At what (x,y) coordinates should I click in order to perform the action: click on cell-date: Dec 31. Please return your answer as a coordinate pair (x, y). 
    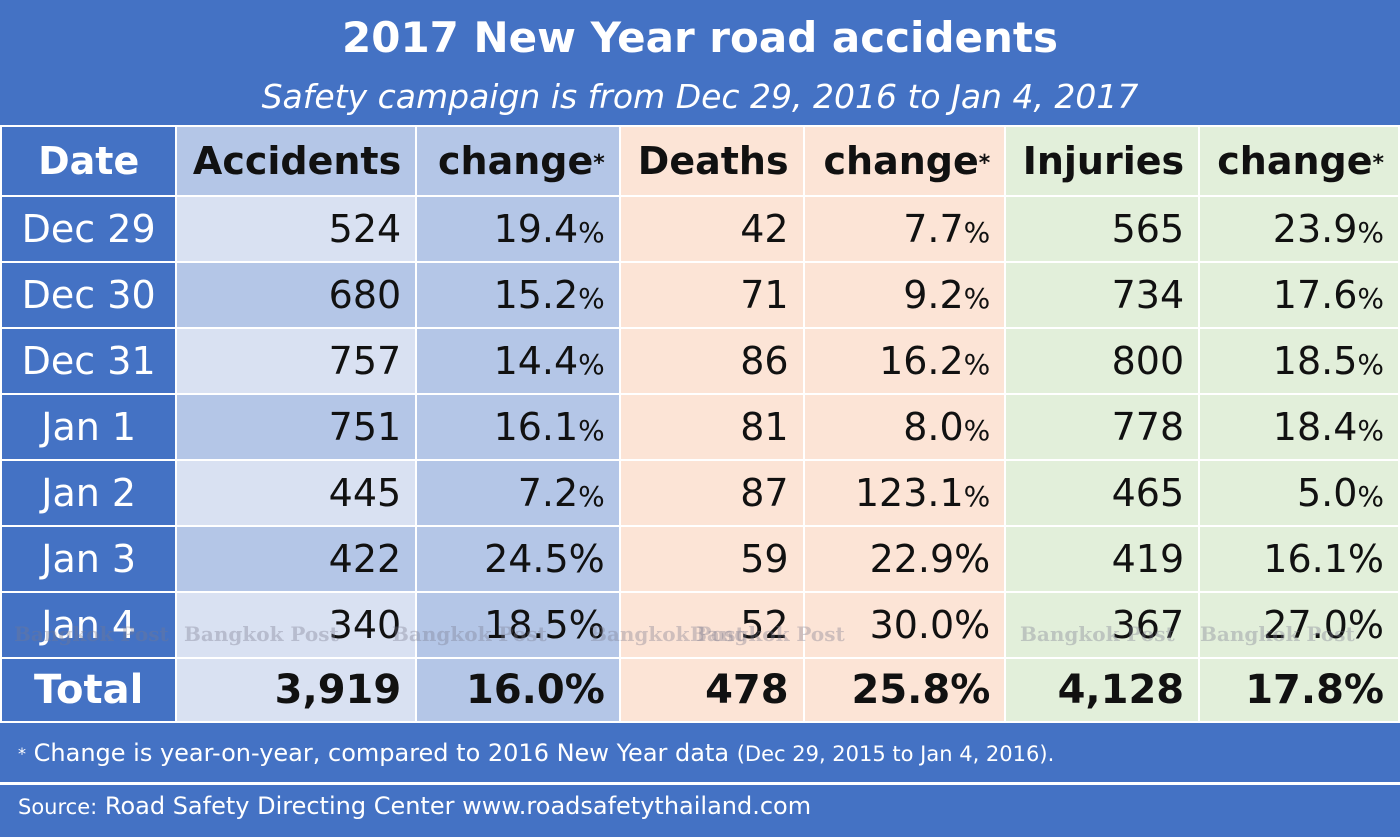
    Looking at the image, I should click on (89, 361).